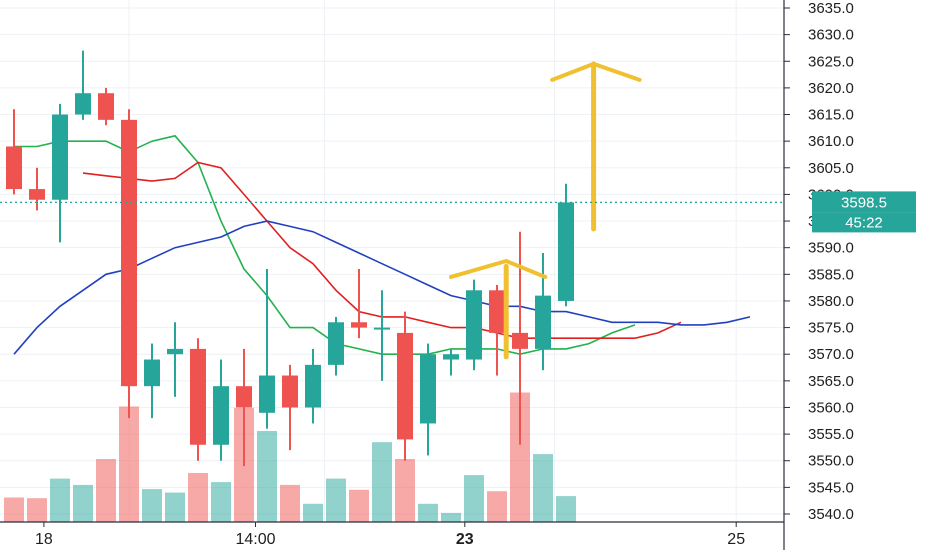 Image resolution: width=932 pixels, height=550 pixels. What do you see at coordinates (498, 269) in the screenshot?
I see `chevron-drawing` at bounding box center [498, 269].